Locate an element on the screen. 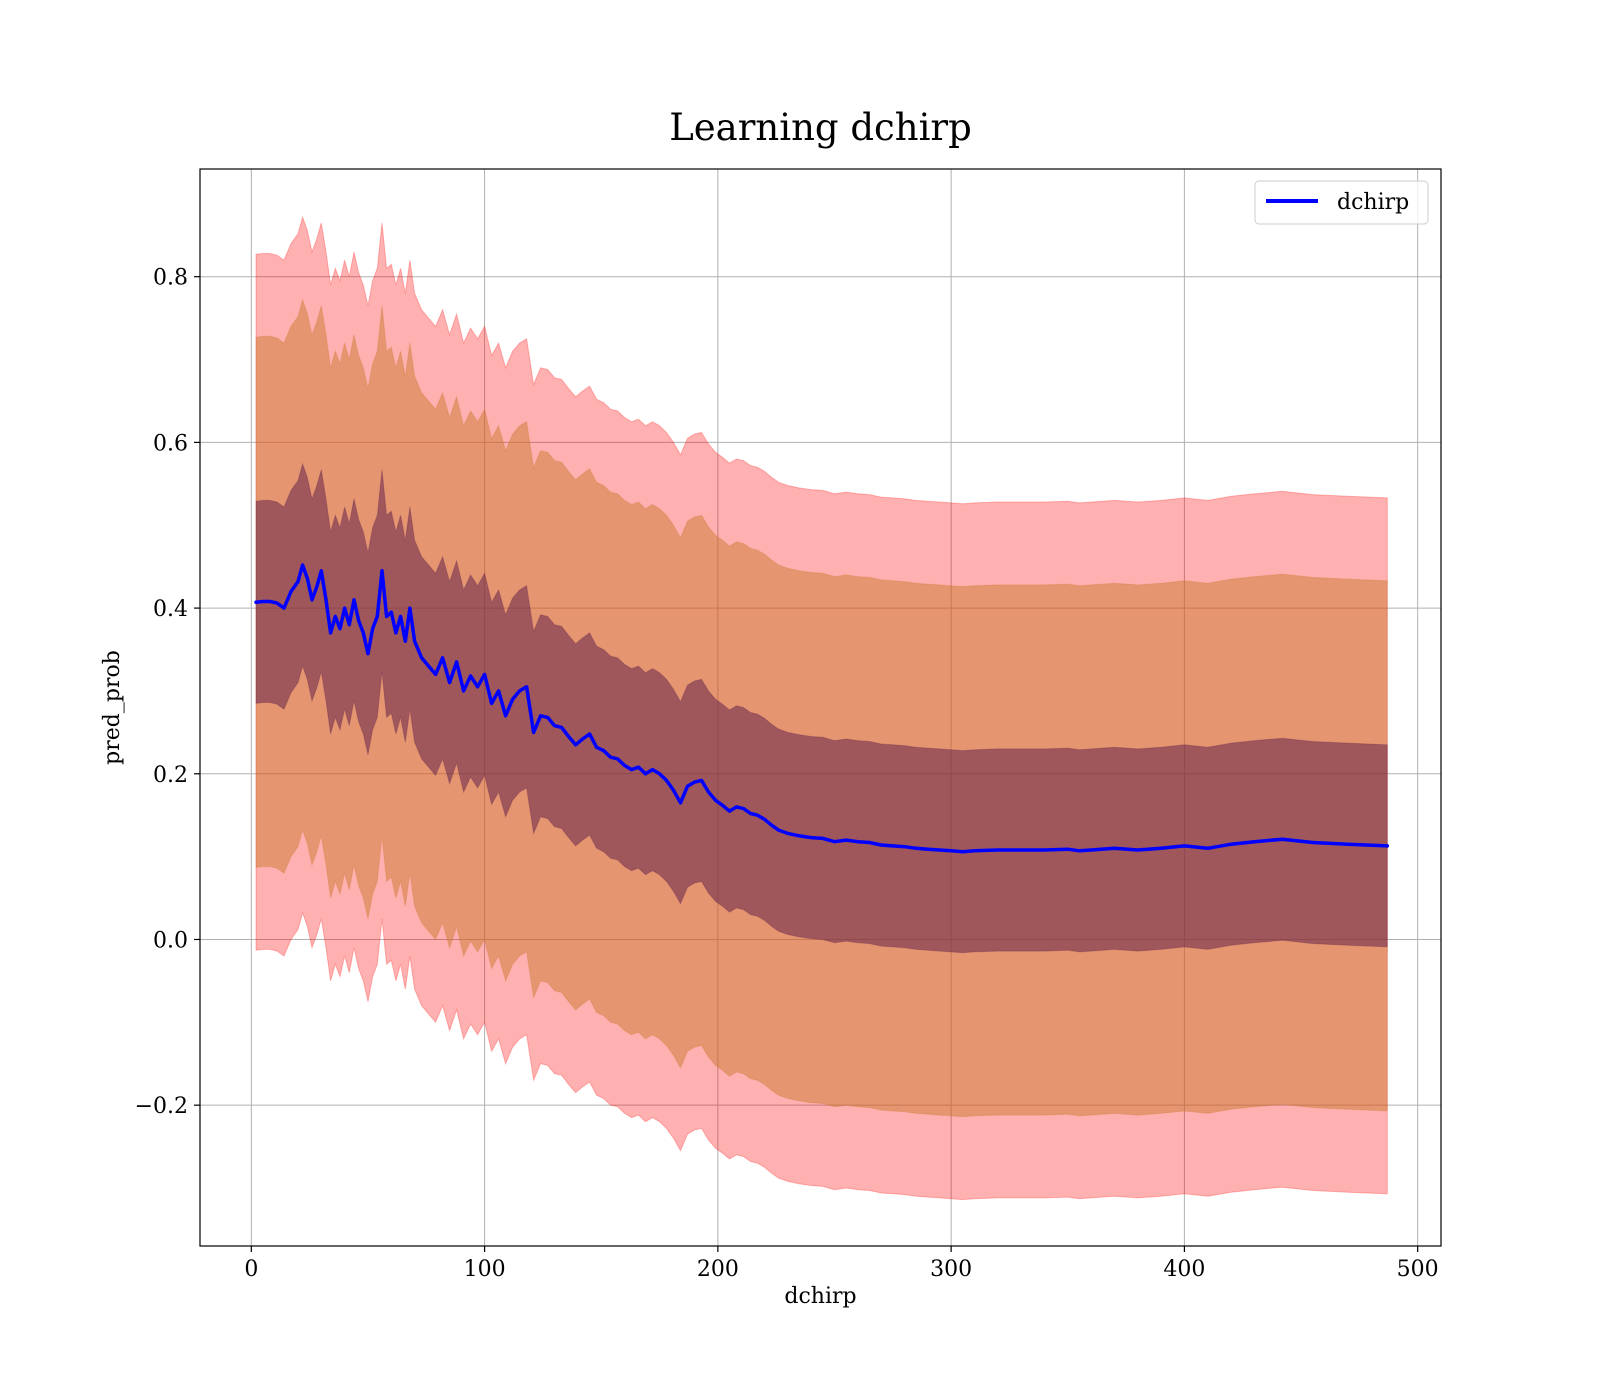 The image size is (1600, 1400). series-line-dchirp is located at coordinates (822, 708).